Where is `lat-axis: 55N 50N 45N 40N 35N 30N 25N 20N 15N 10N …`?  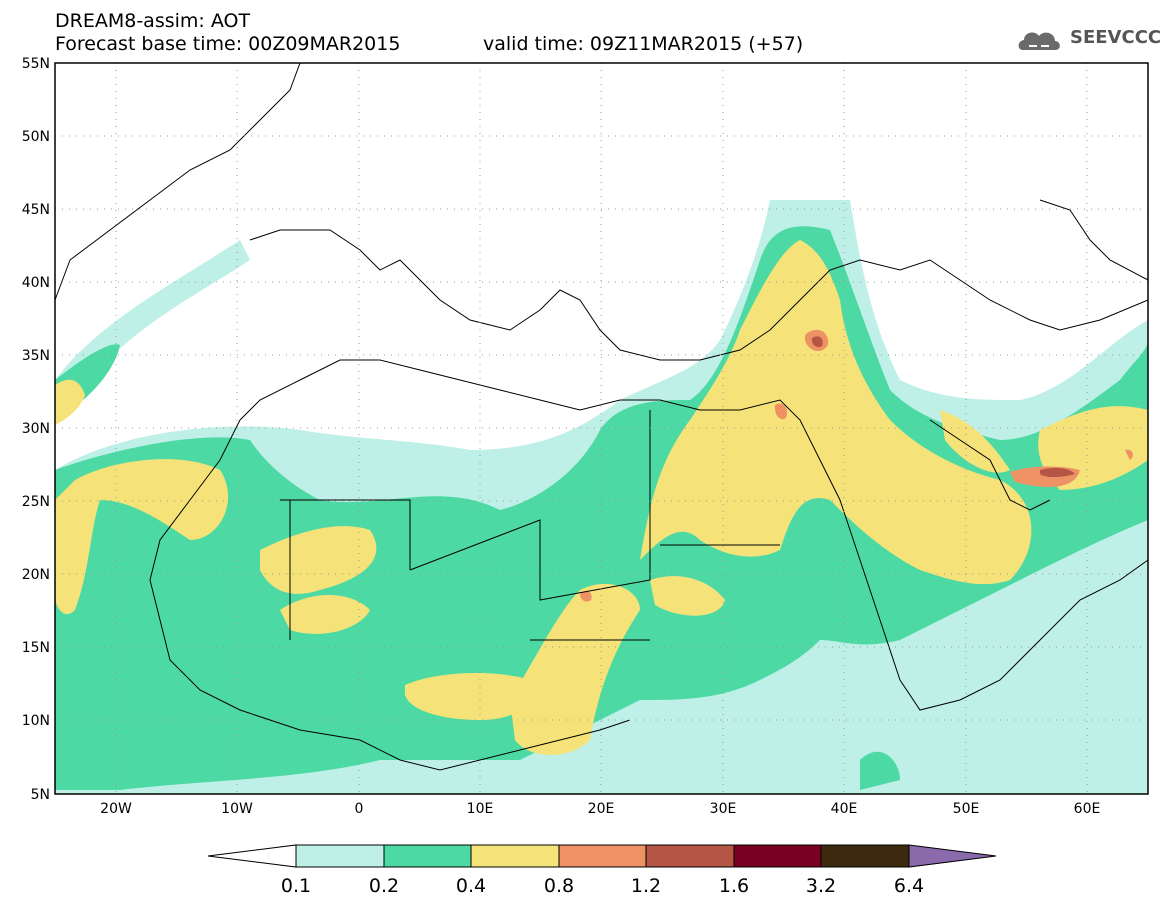 lat-axis: 55N 50N 45N 40N 35N 30N 25N 20N 15N 10N … is located at coordinates (36, 429).